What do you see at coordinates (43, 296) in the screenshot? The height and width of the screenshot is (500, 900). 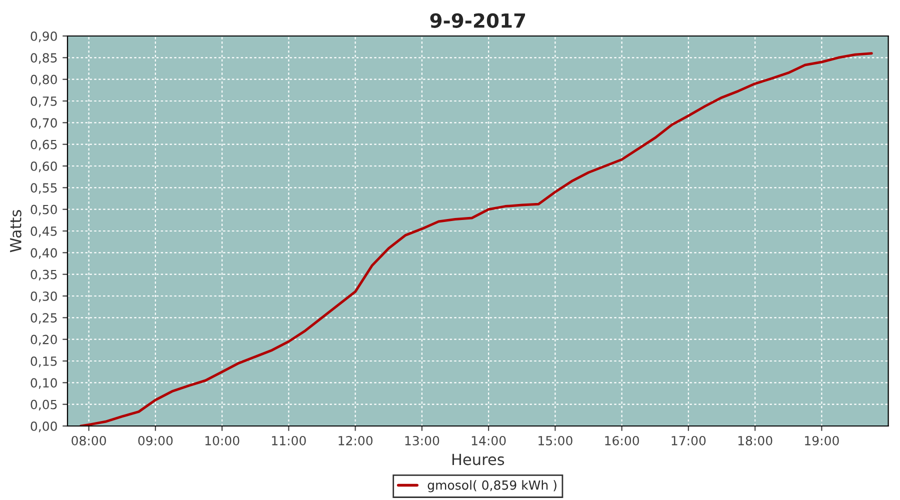 I see `y-tick-label: 0,30` at bounding box center [43, 296].